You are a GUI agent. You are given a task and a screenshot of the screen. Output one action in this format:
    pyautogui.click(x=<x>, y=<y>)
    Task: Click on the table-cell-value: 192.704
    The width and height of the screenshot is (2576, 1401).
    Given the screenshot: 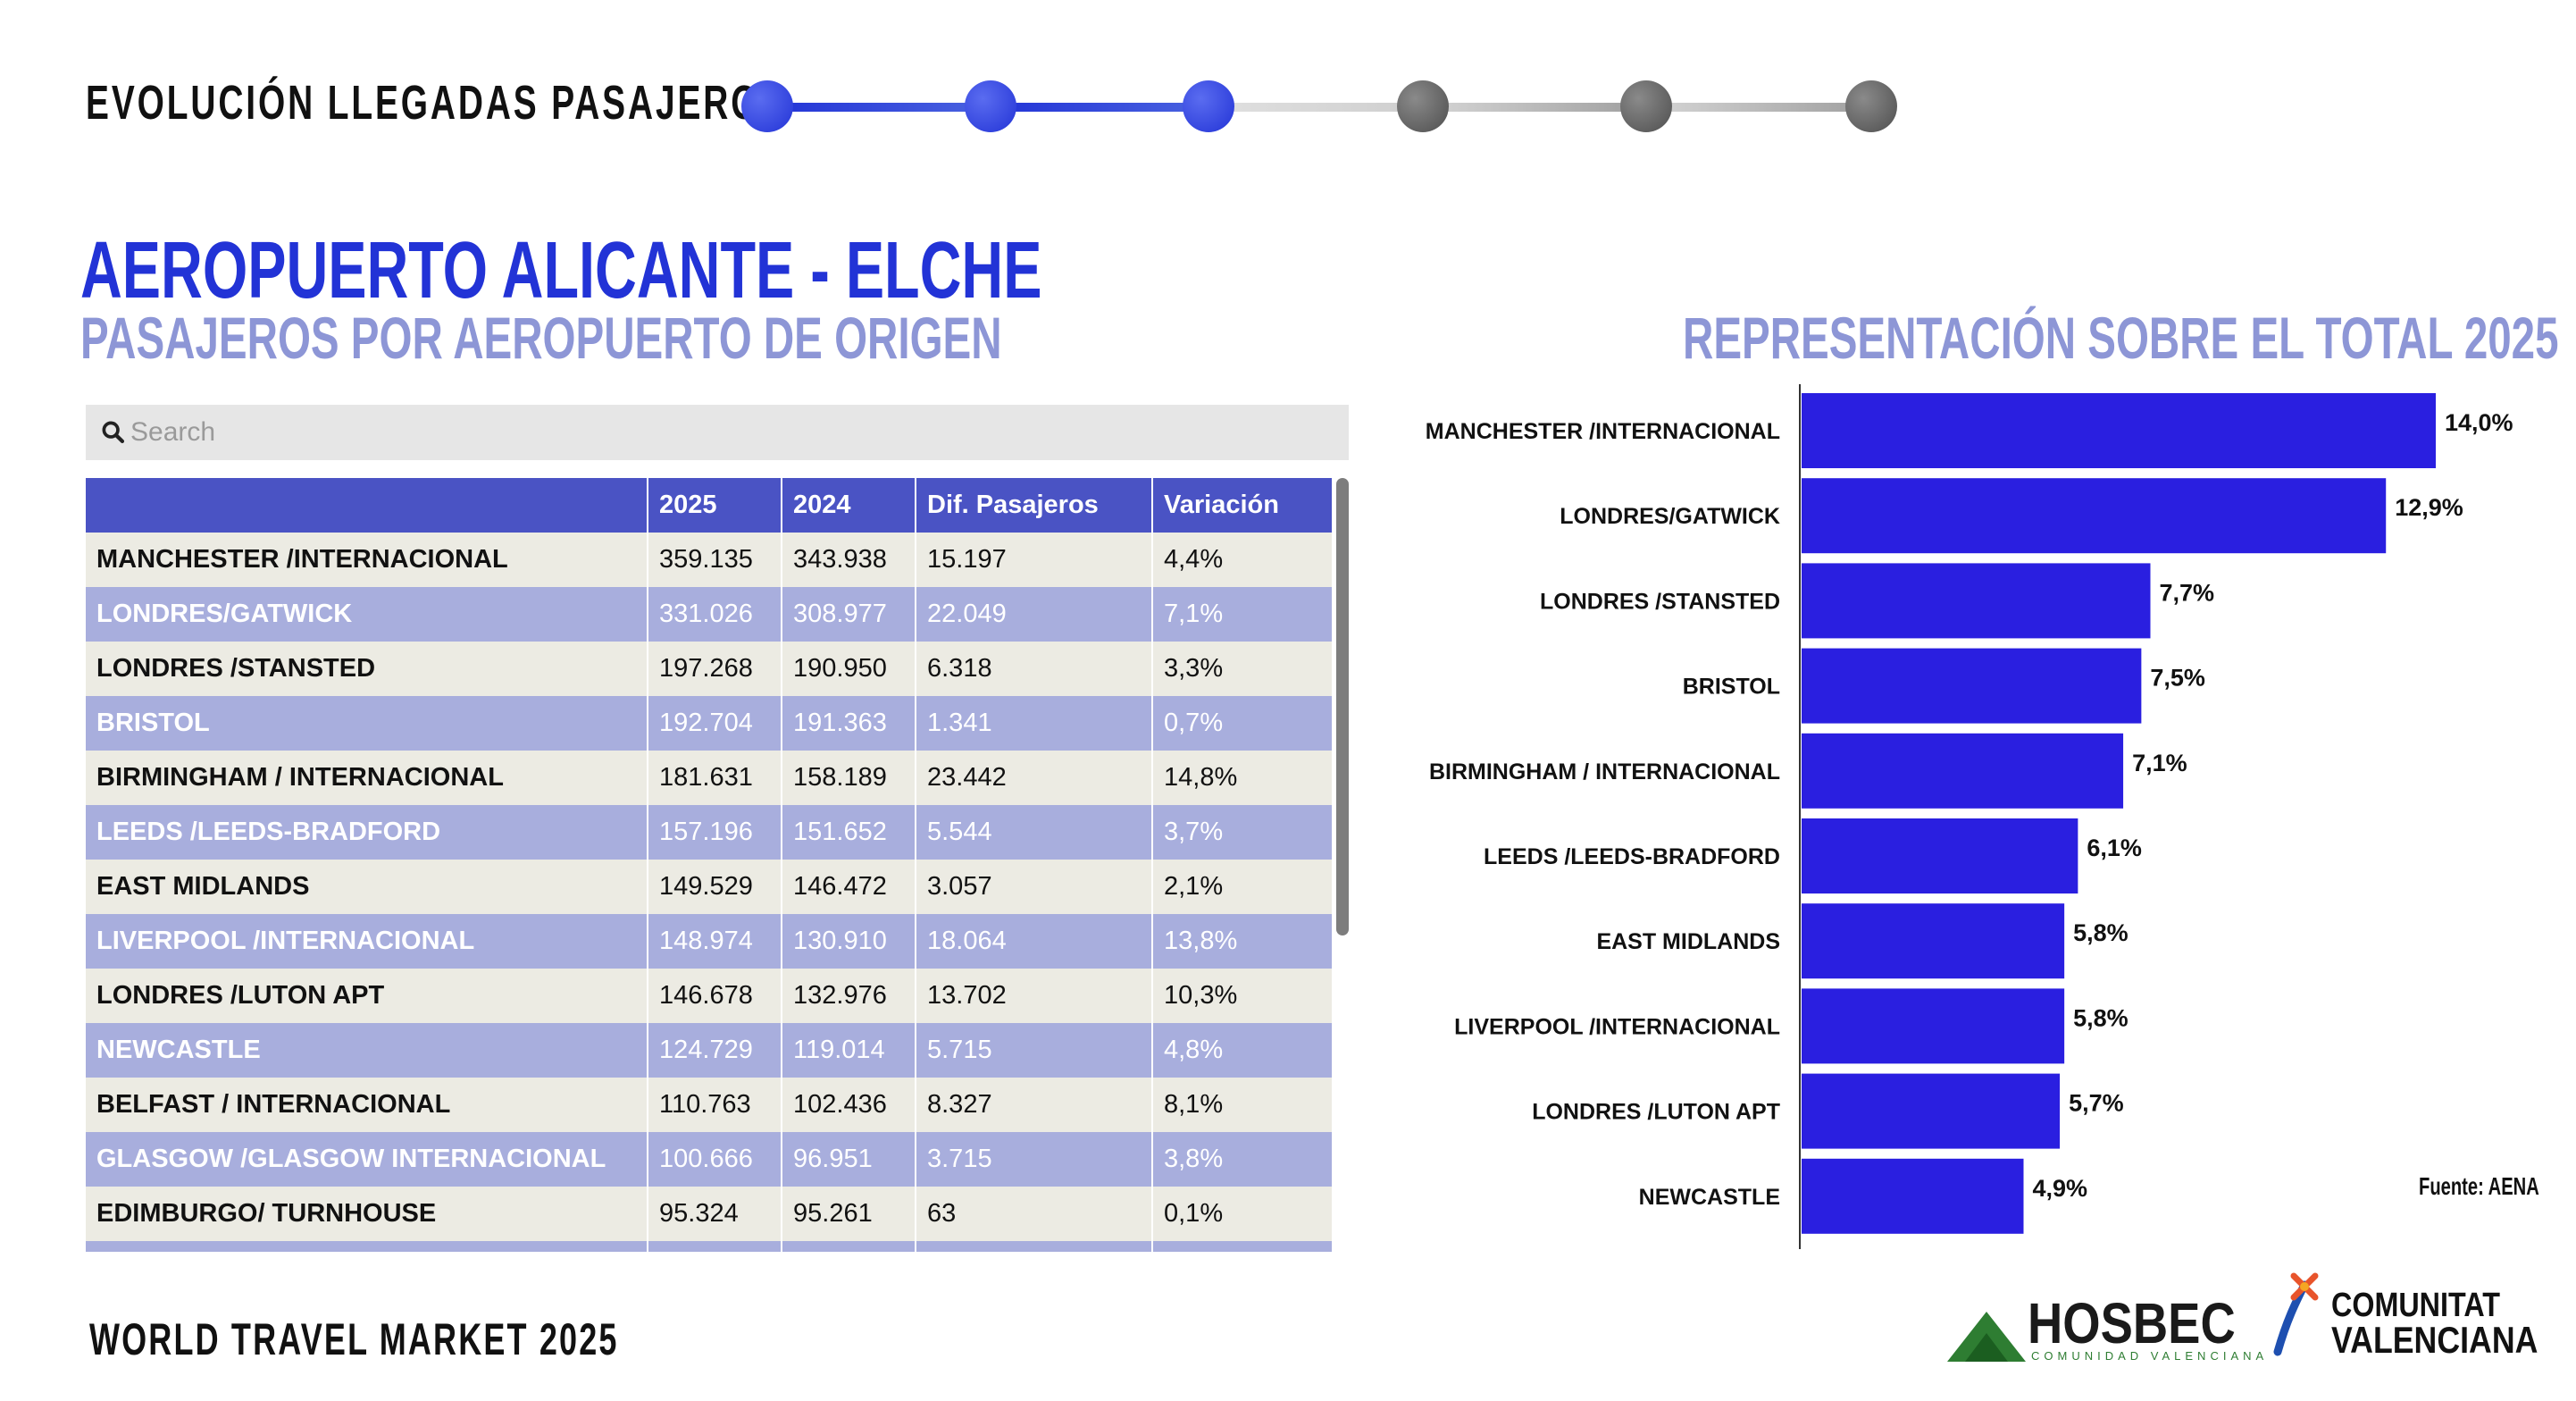 What is the action you would take?
    pyautogui.click(x=715, y=723)
    